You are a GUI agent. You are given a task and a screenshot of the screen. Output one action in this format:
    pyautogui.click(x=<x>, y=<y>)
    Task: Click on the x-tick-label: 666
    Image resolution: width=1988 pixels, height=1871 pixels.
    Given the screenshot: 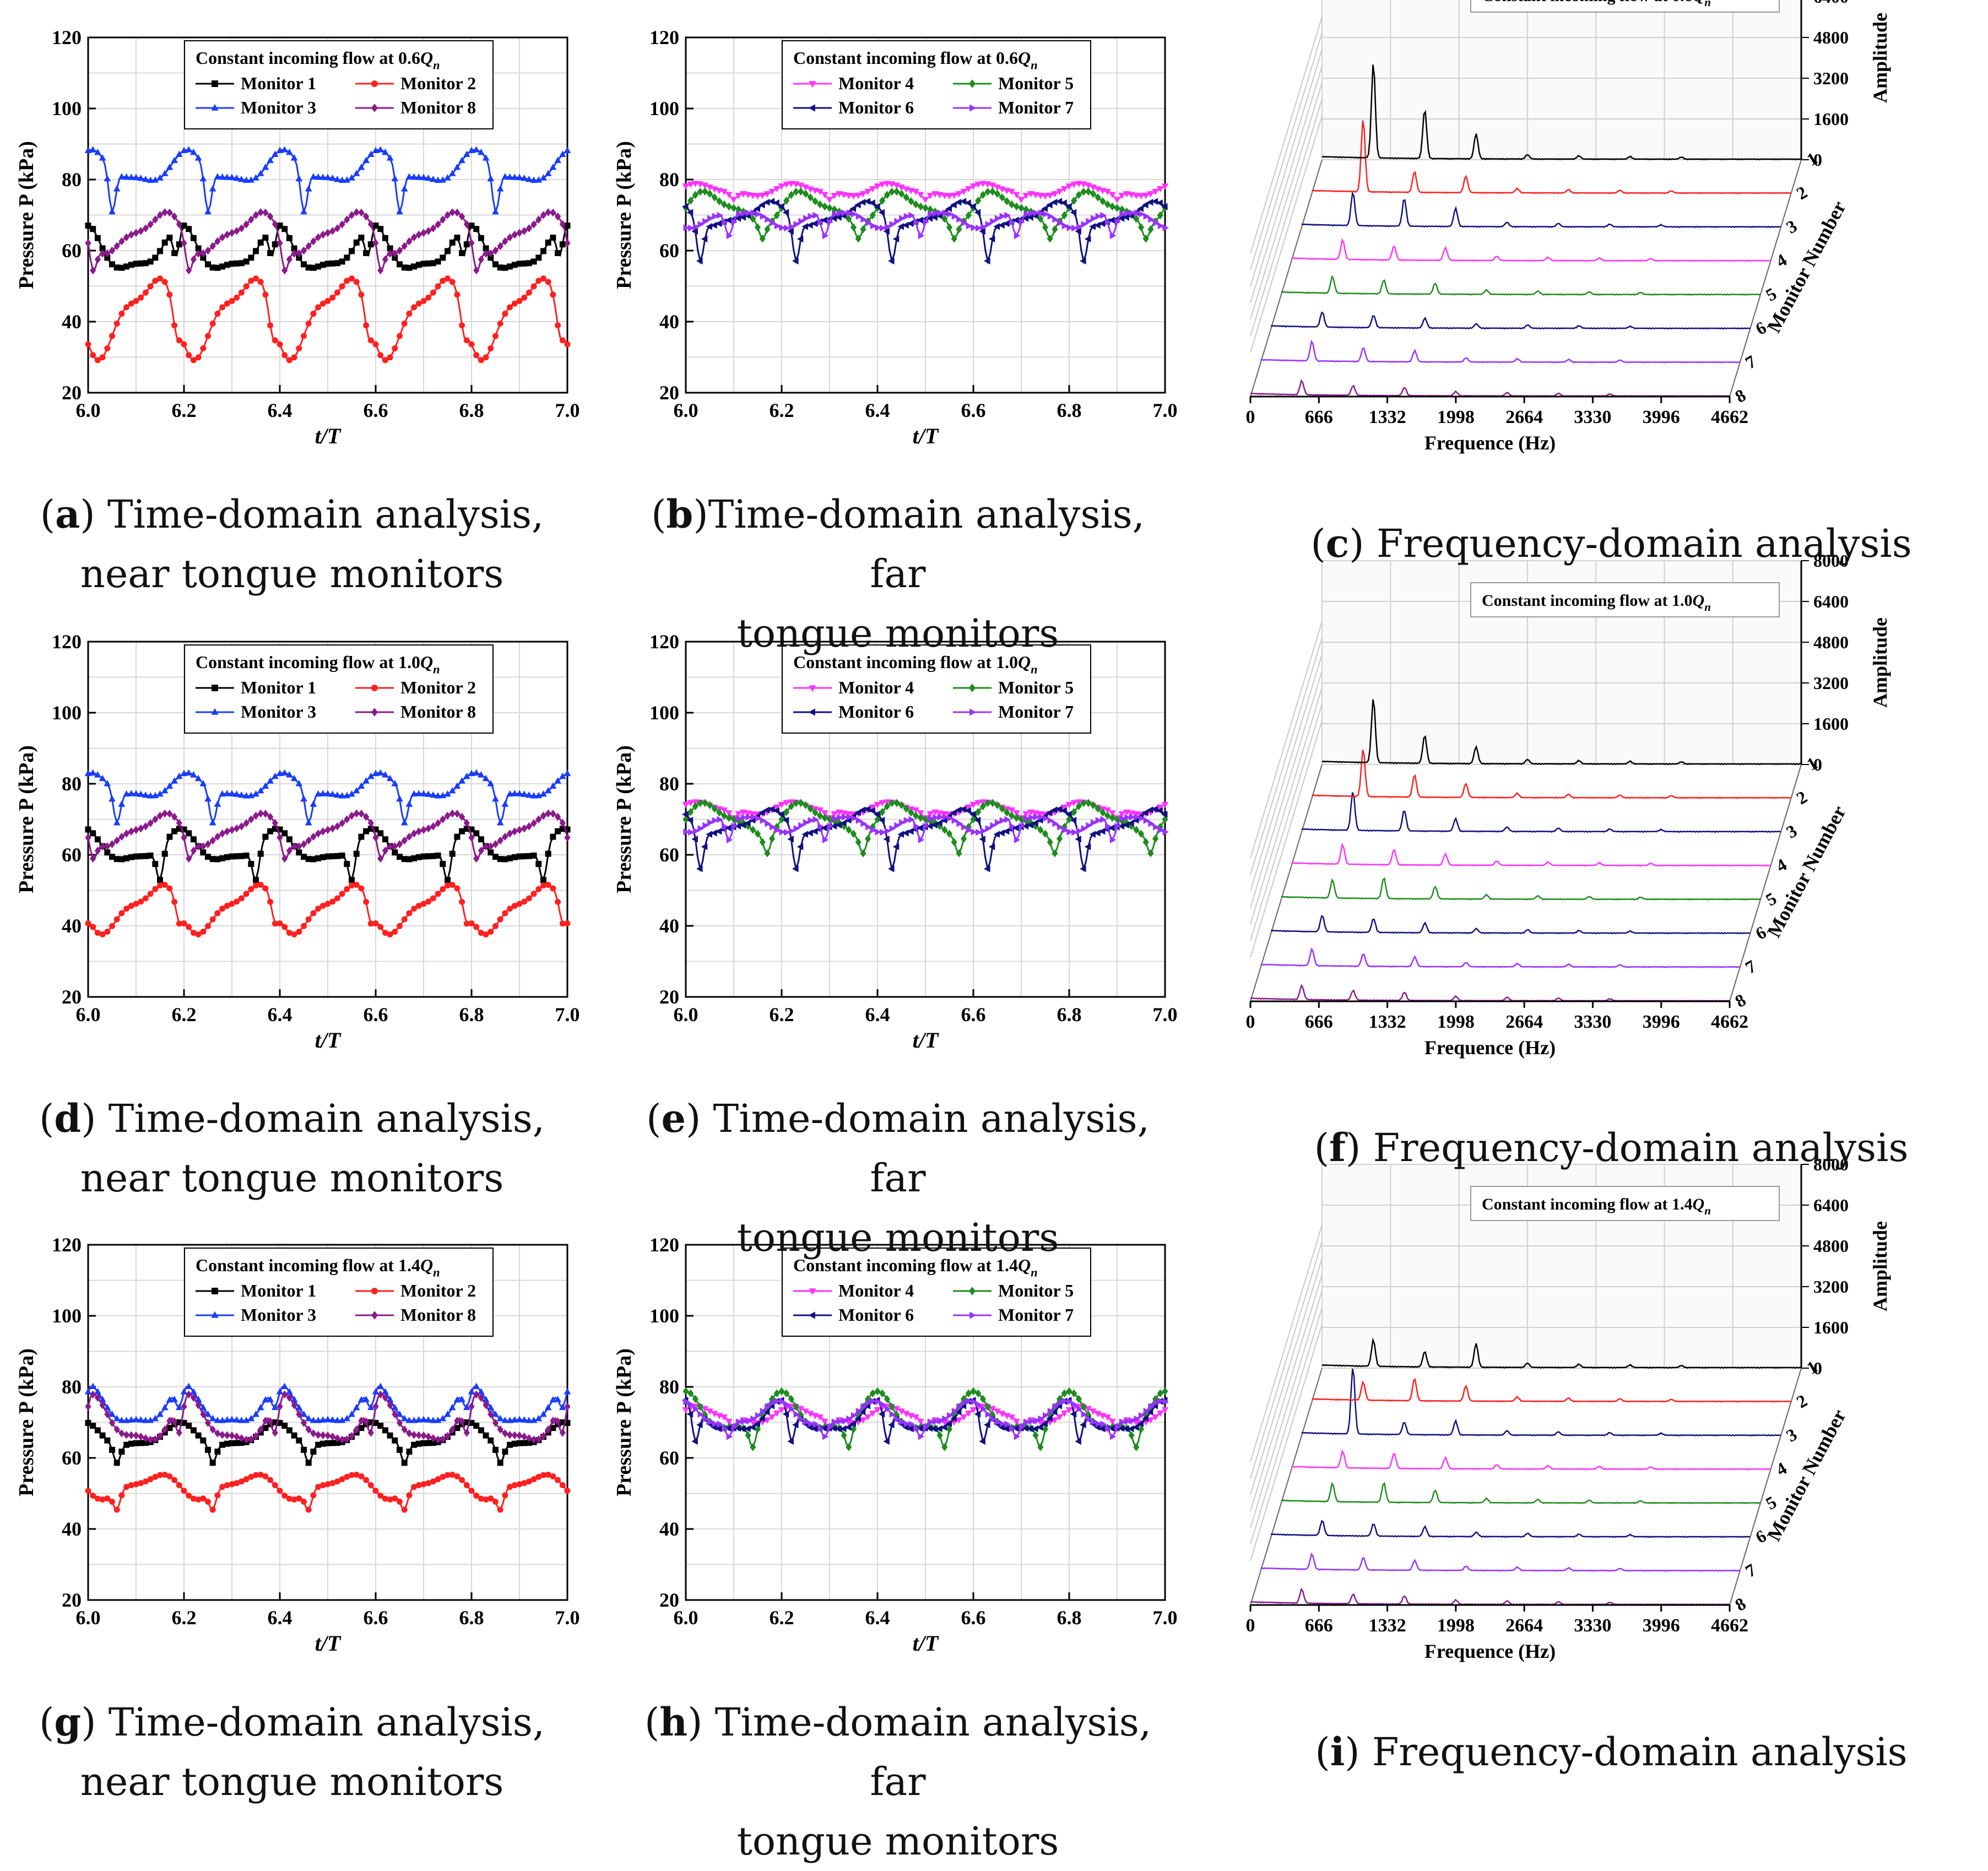 What is the action you would take?
    pyautogui.click(x=1319, y=417)
    